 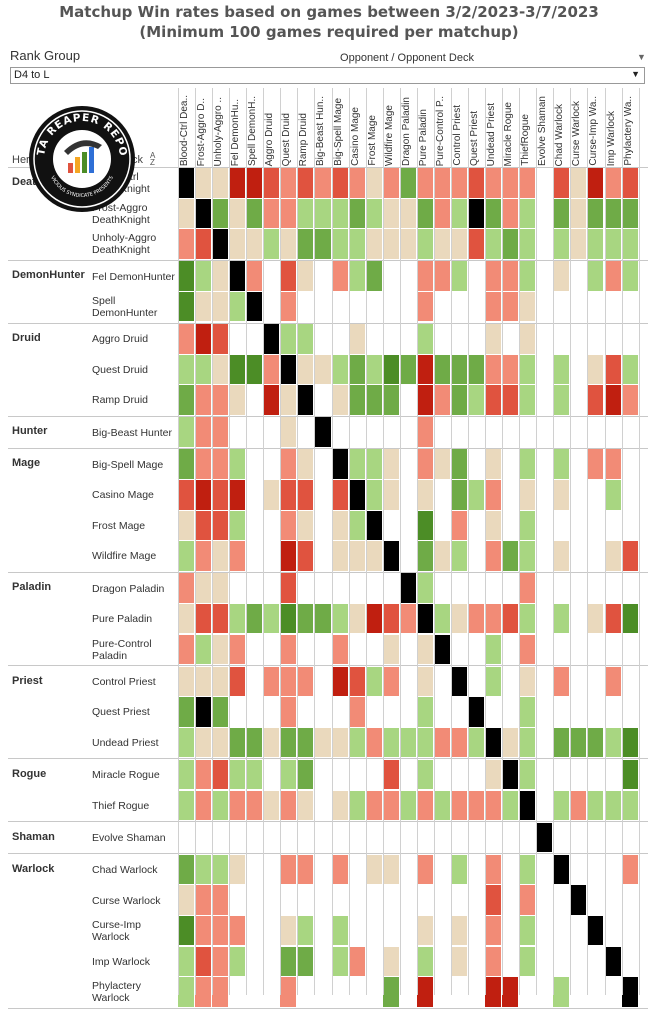 What do you see at coordinates (132, 432) in the screenshot?
I see `deck-label: Big-Beast Hunter` at bounding box center [132, 432].